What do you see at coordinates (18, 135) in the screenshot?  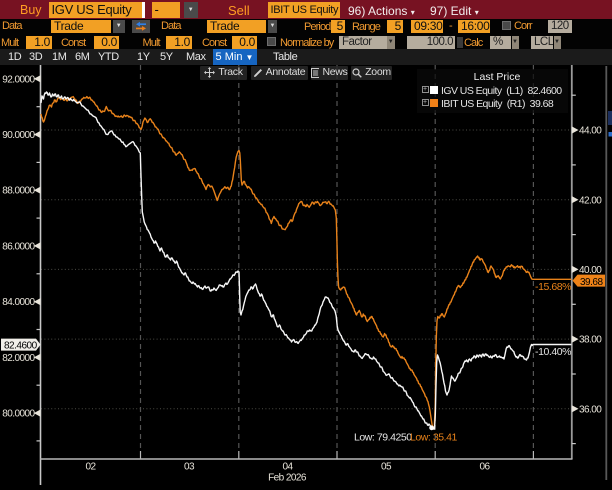 I see `svg-text: 90.0000` at bounding box center [18, 135].